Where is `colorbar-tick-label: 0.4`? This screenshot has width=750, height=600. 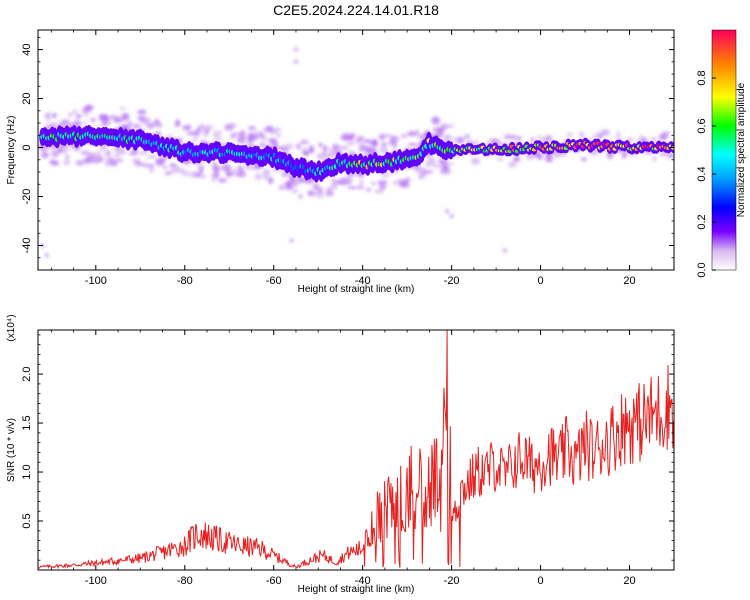
colorbar-tick-label: 0.4 is located at coordinates (702, 173).